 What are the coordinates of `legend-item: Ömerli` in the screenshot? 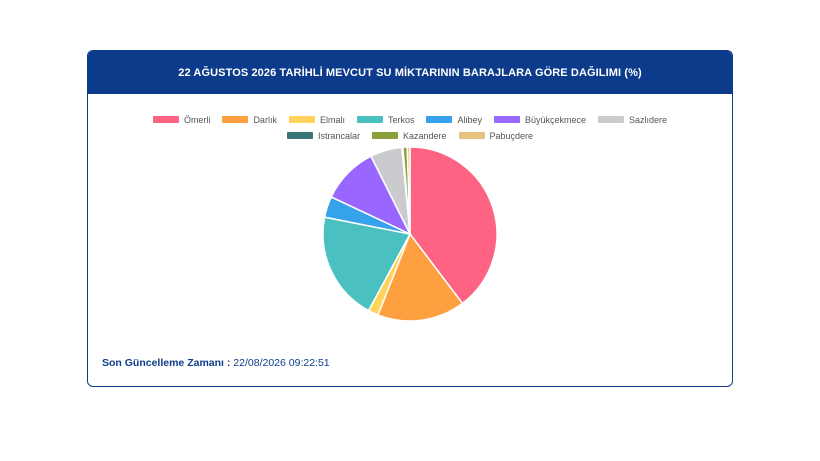 It's located at (181, 119).